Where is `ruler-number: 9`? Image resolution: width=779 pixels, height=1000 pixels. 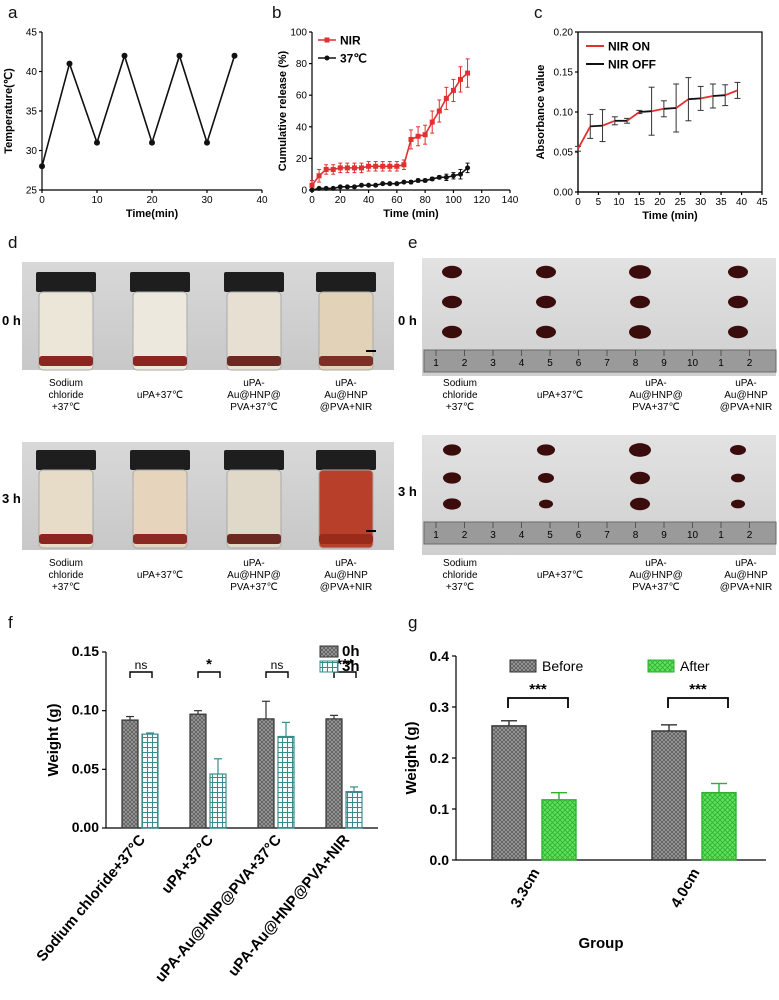 ruler-number: 9 is located at coordinates (664, 535).